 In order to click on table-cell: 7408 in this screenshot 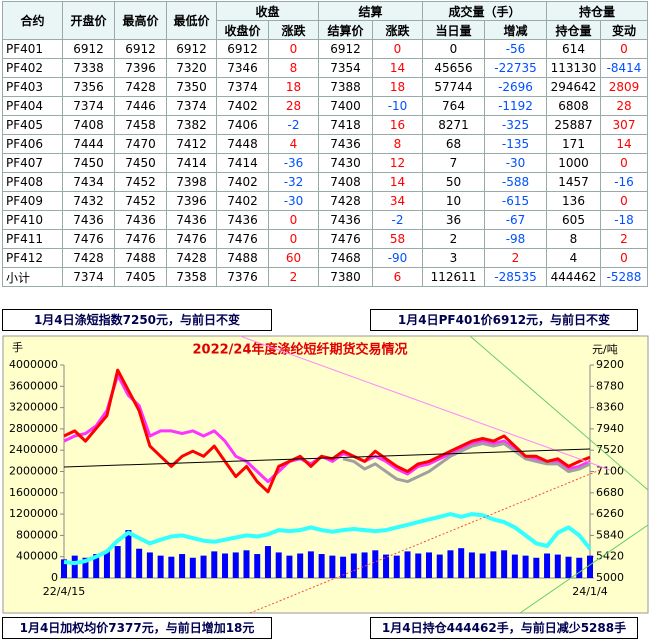, I will do `click(345, 182)`.